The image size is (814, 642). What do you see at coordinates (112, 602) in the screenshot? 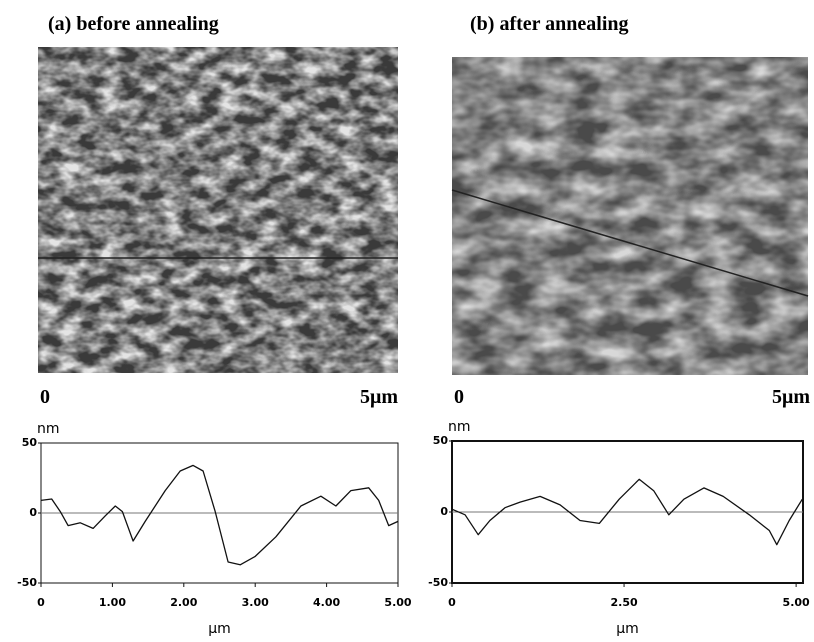
I see `x-tick-label: 1.00` at bounding box center [112, 602].